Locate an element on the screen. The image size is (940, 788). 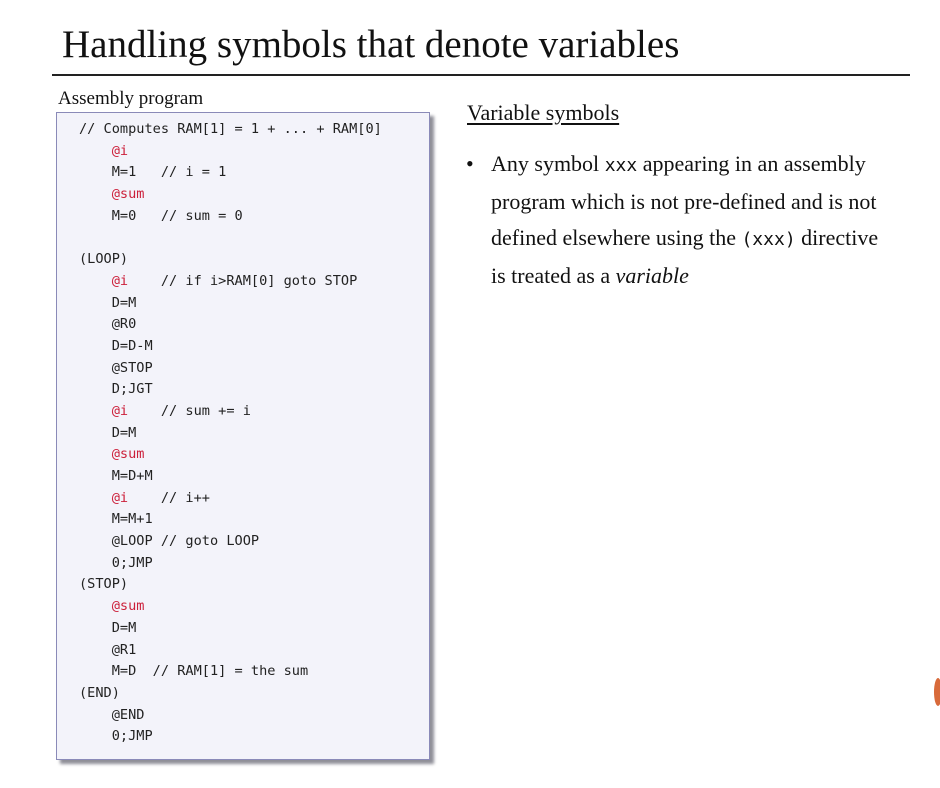
directive-example: (xxx) is located at coordinates (768, 239).